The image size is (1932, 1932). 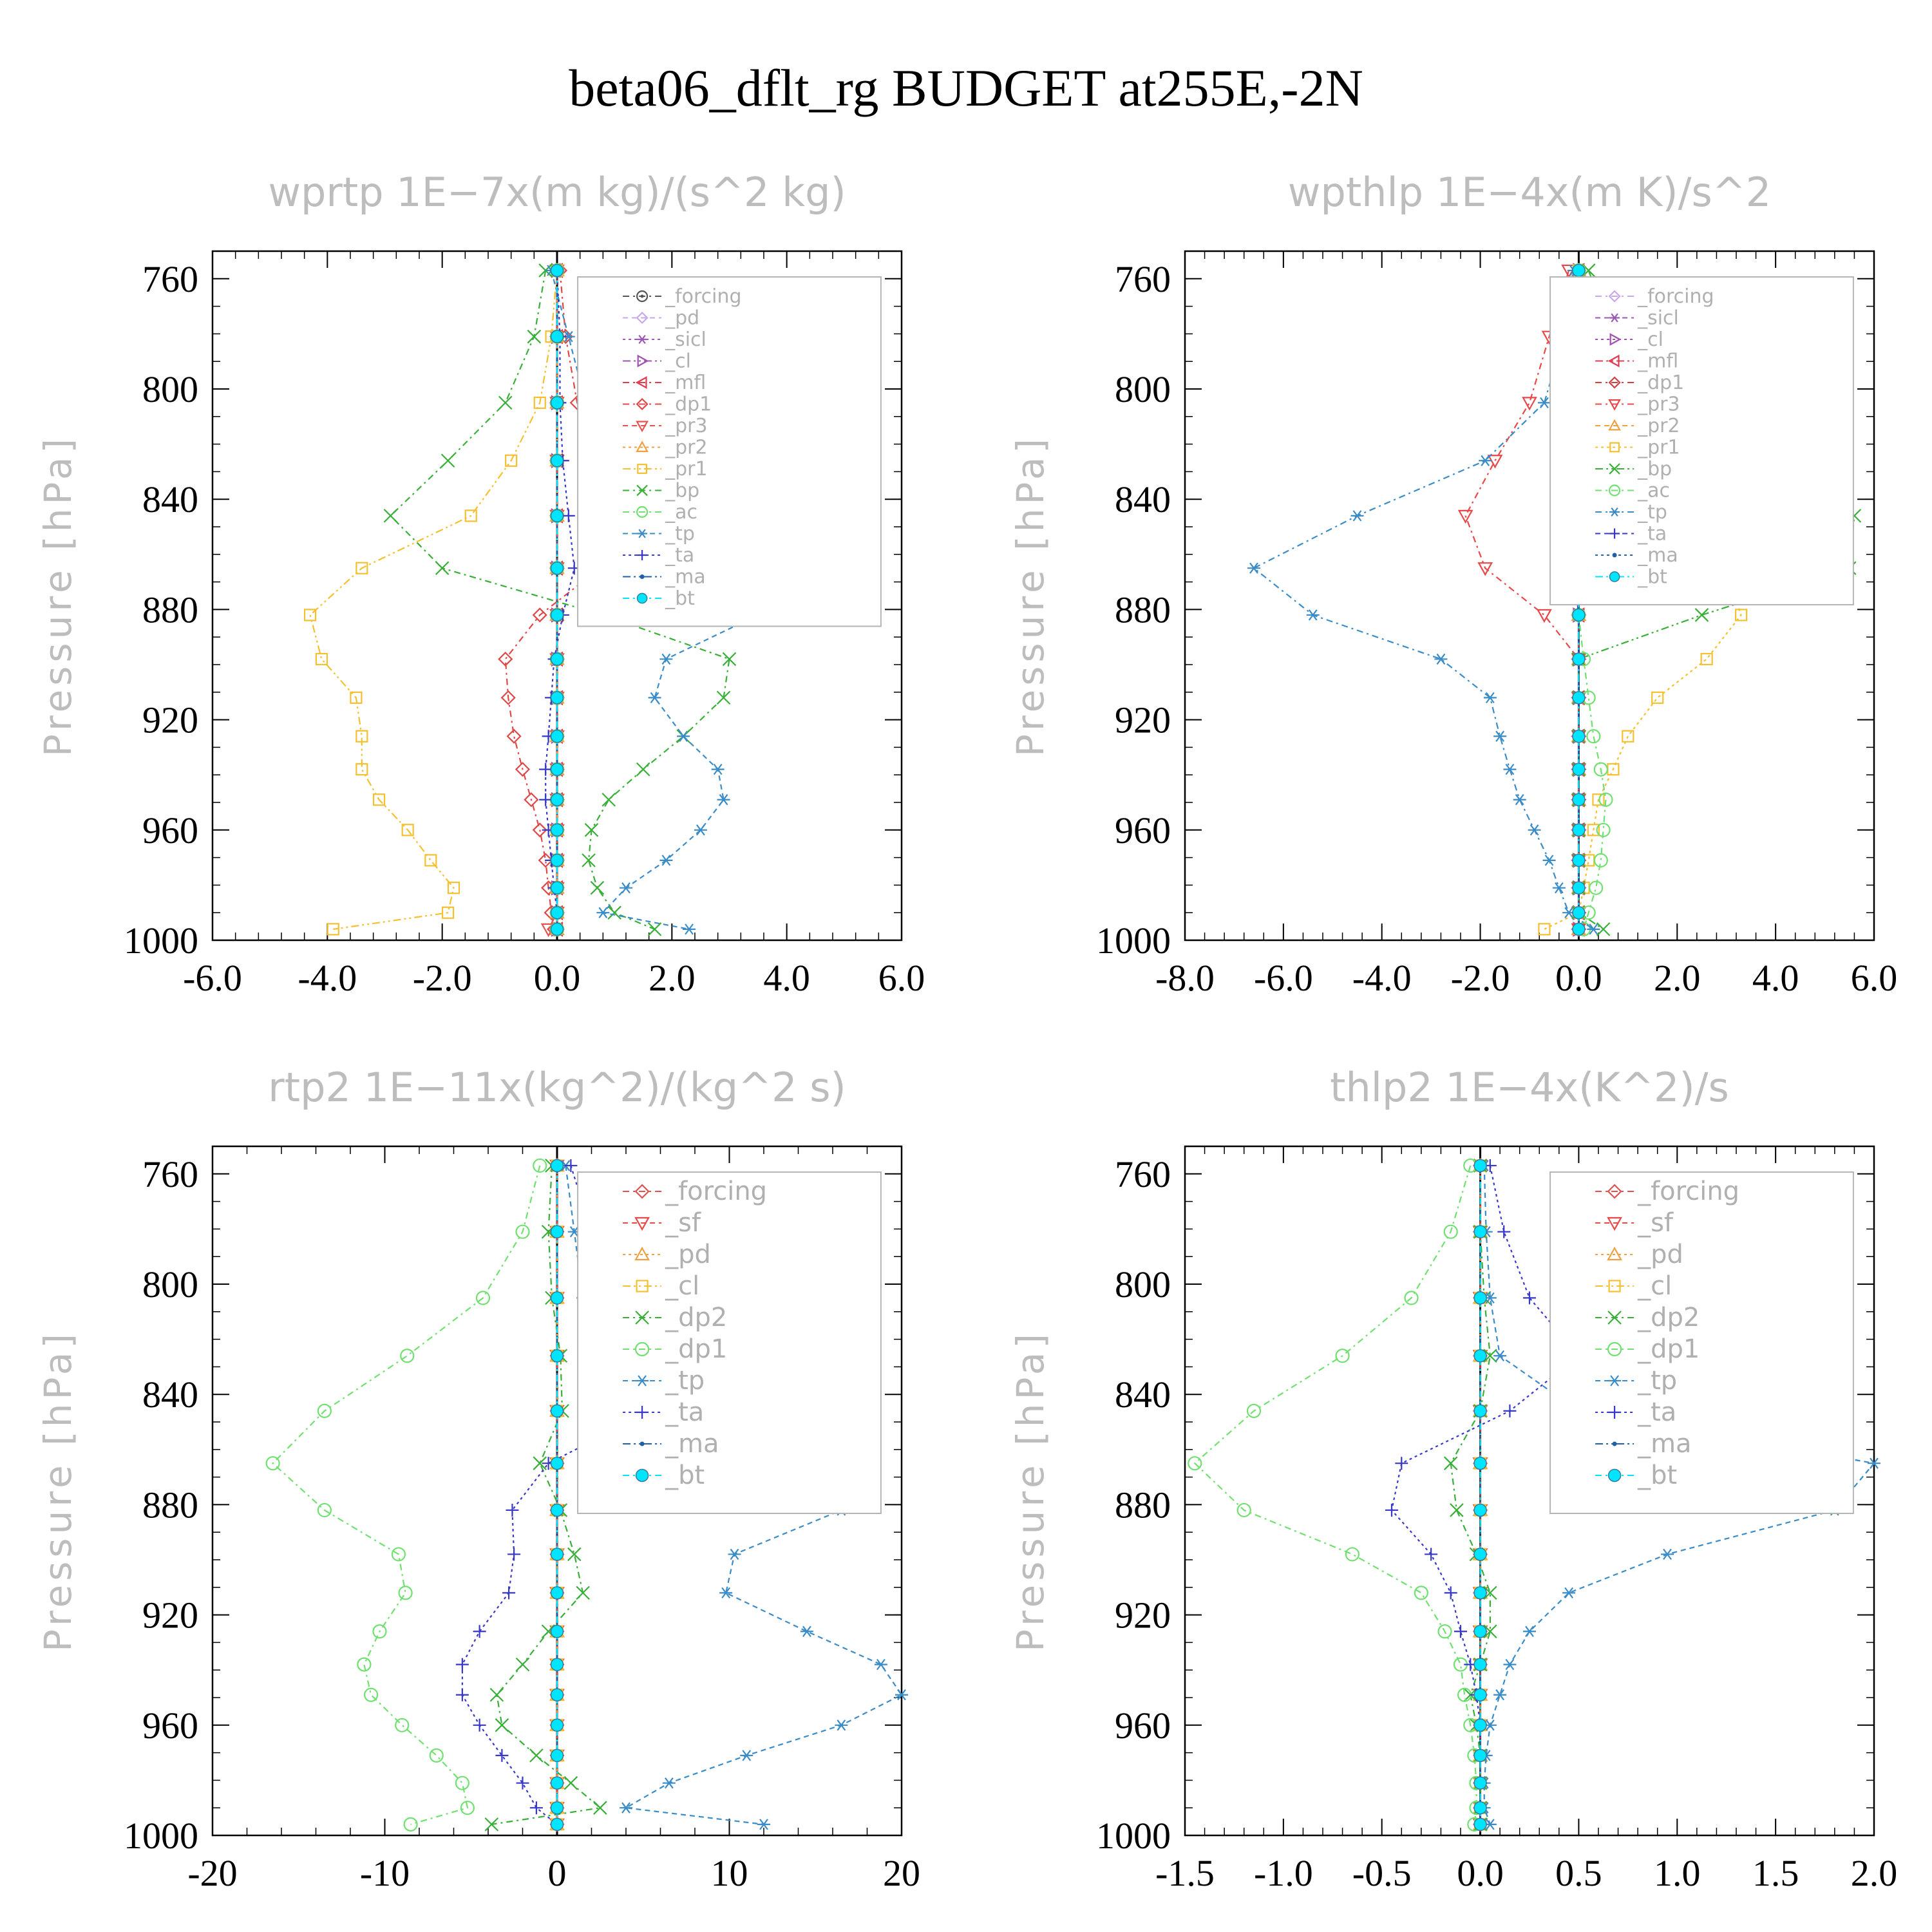 I want to click on y-tick-label: 800, so click(x=1143, y=389).